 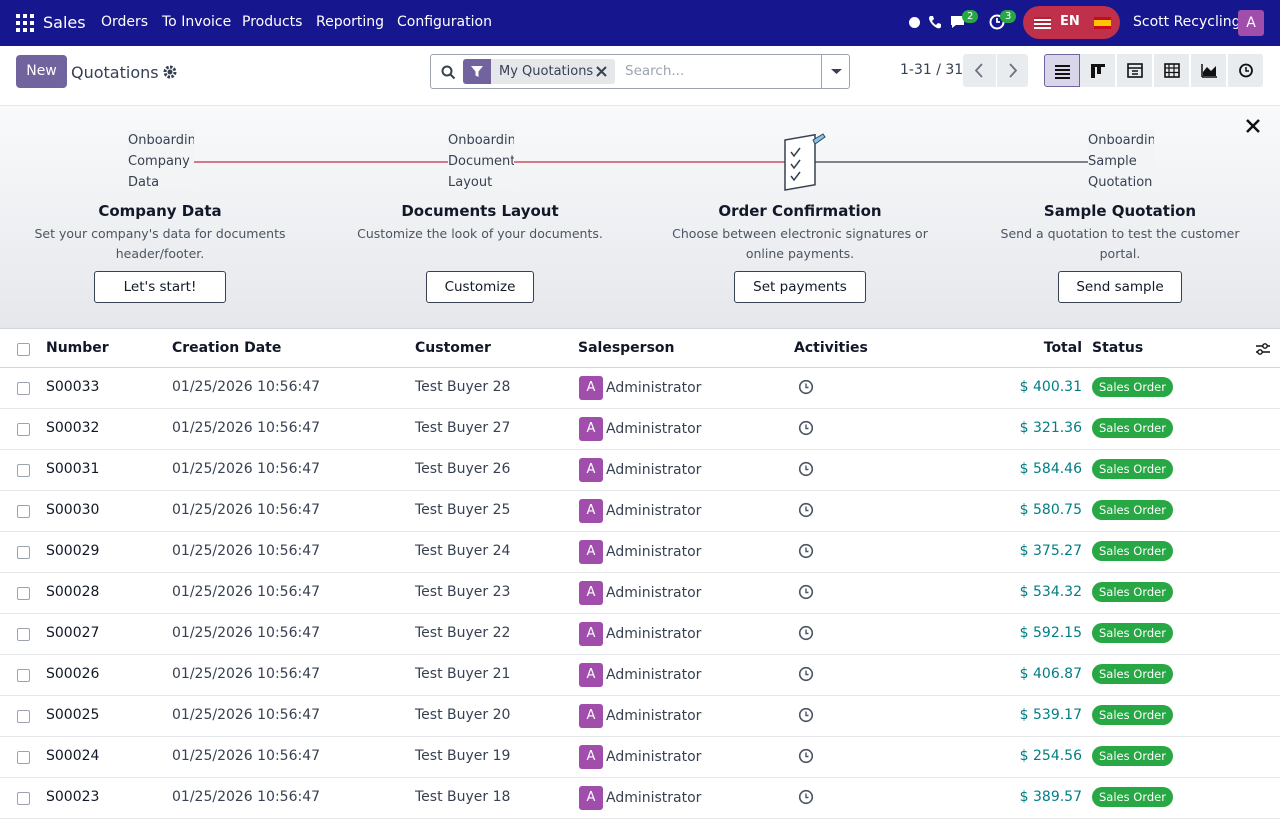 What do you see at coordinates (25, 23) in the screenshot?
I see `apps-icon` at bounding box center [25, 23].